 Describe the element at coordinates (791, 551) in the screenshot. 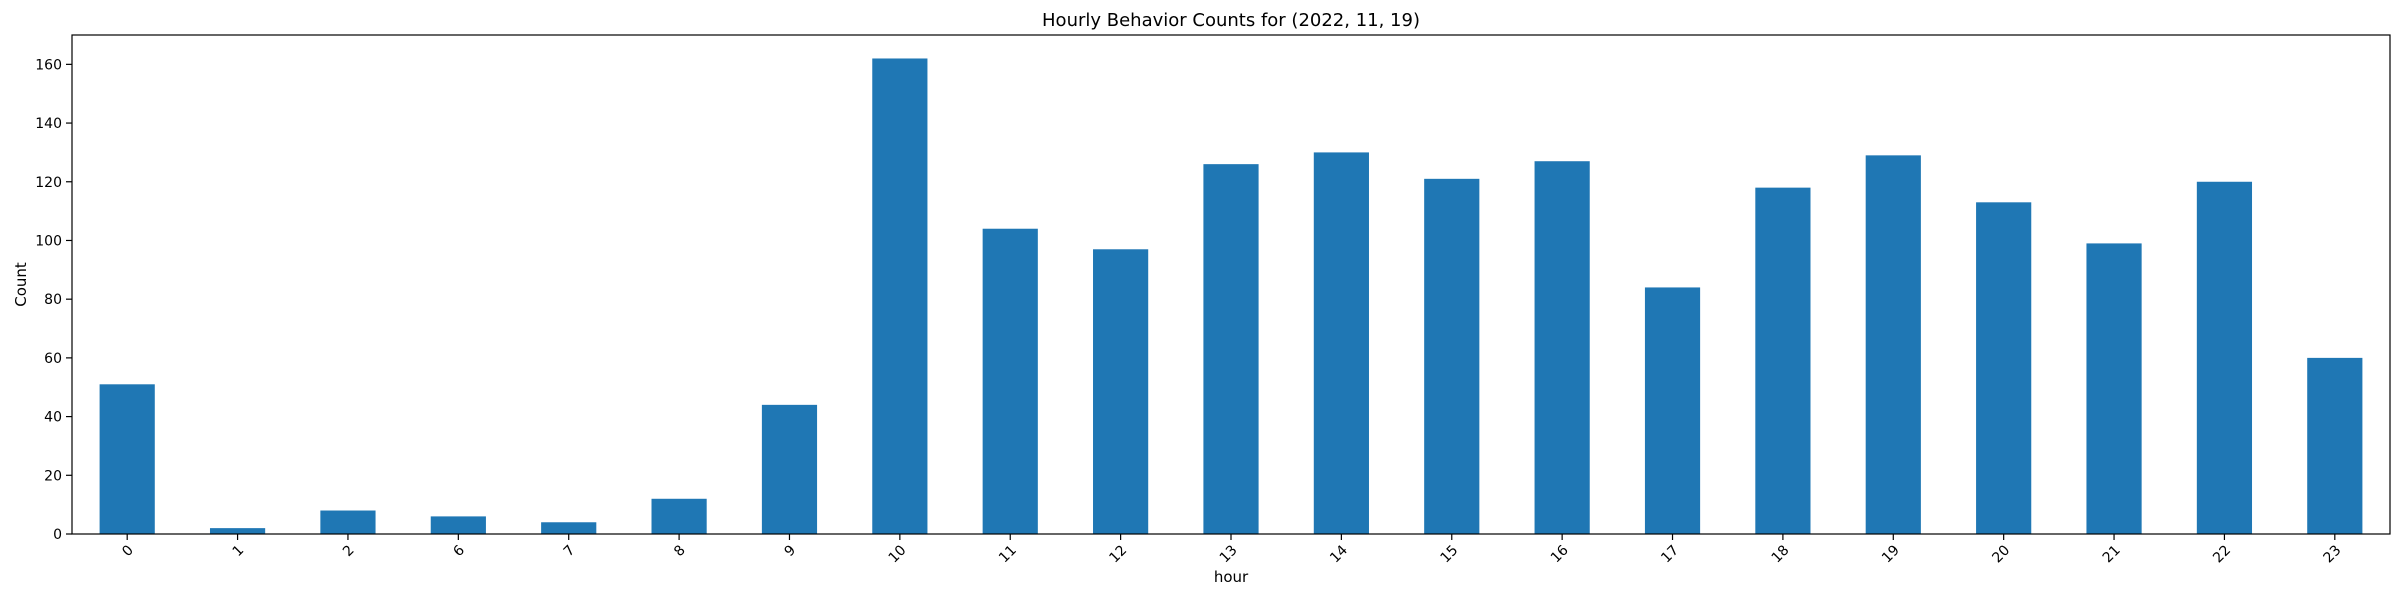

I see `x-tick-label: 9` at that location.